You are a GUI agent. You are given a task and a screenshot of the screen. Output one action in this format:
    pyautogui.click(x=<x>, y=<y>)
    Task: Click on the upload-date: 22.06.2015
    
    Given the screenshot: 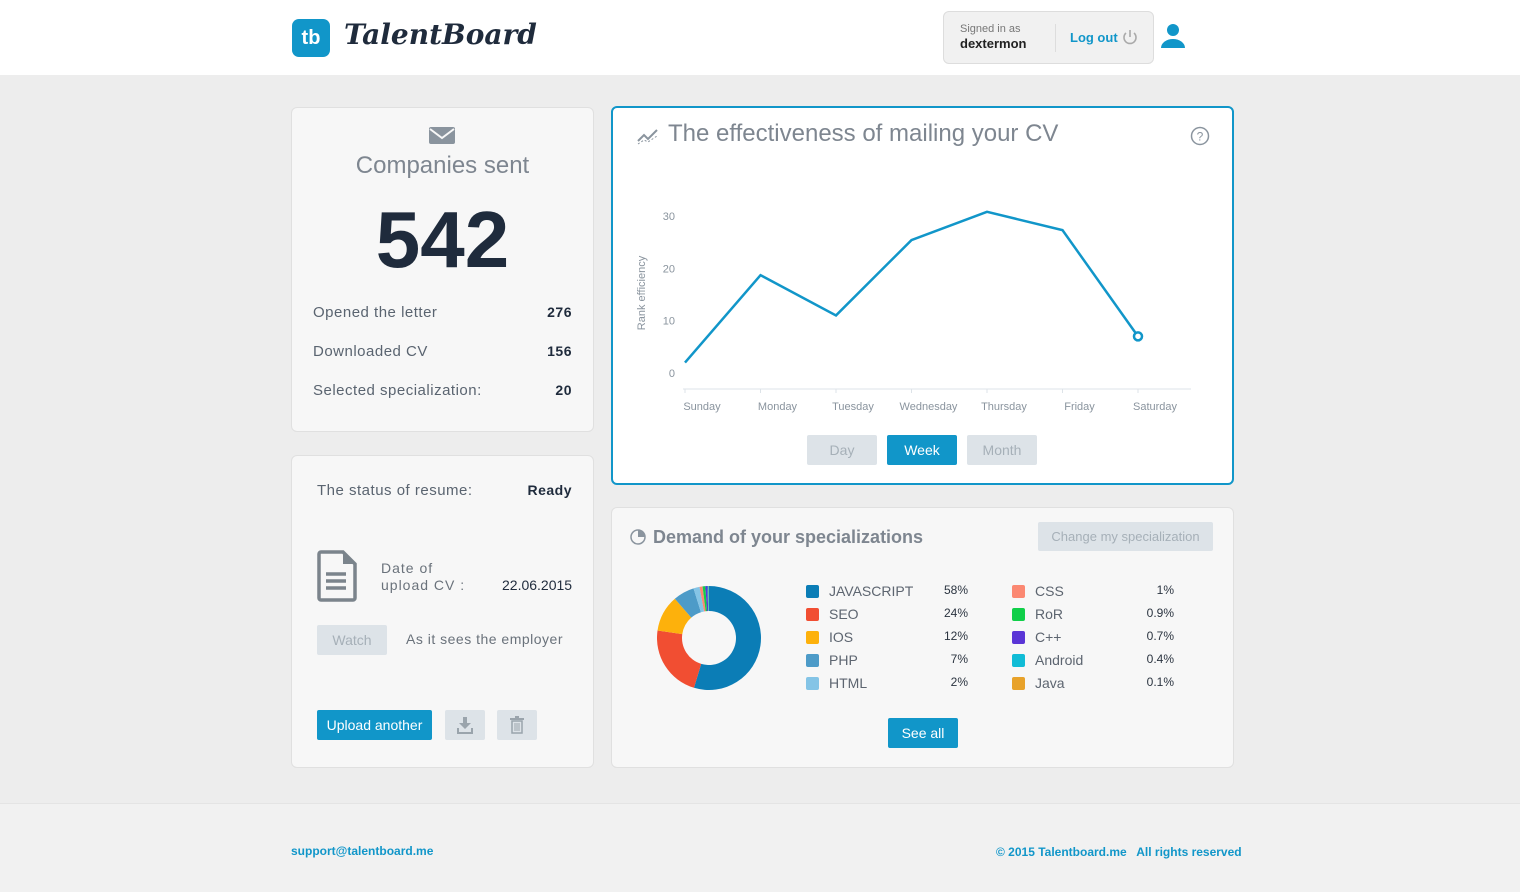 What is the action you would take?
    pyautogui.click(x=537, y=585)
    